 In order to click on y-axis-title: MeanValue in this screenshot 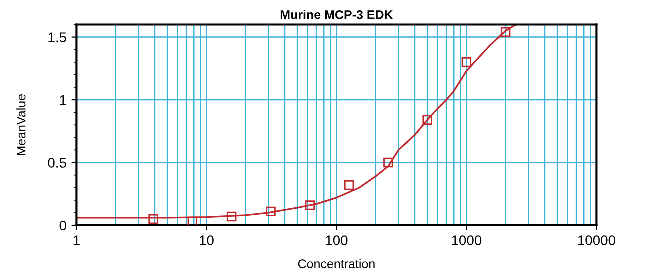, I will do `click(21, 125)`.